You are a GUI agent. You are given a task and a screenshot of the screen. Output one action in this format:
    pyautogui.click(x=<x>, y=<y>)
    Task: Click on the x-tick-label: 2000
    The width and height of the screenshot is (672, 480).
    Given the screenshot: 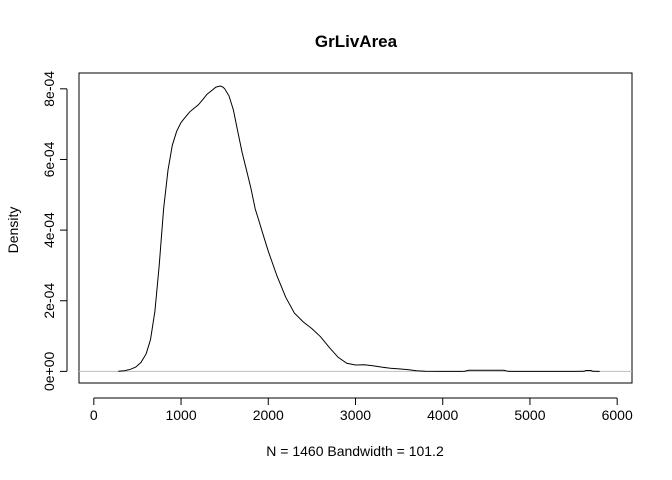 What is the action you would take?
    pyautogui.click(x=268, y=415)
    